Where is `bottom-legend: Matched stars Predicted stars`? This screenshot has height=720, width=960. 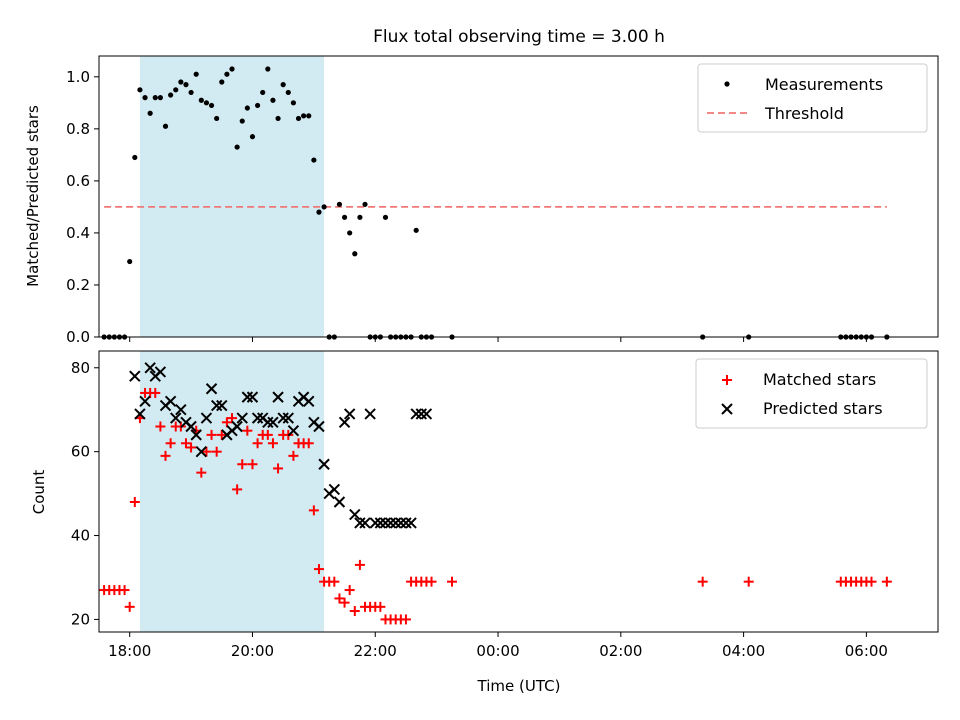 bottom-legend: Matched stars Predicted stars is located at coordinates (811, 393).